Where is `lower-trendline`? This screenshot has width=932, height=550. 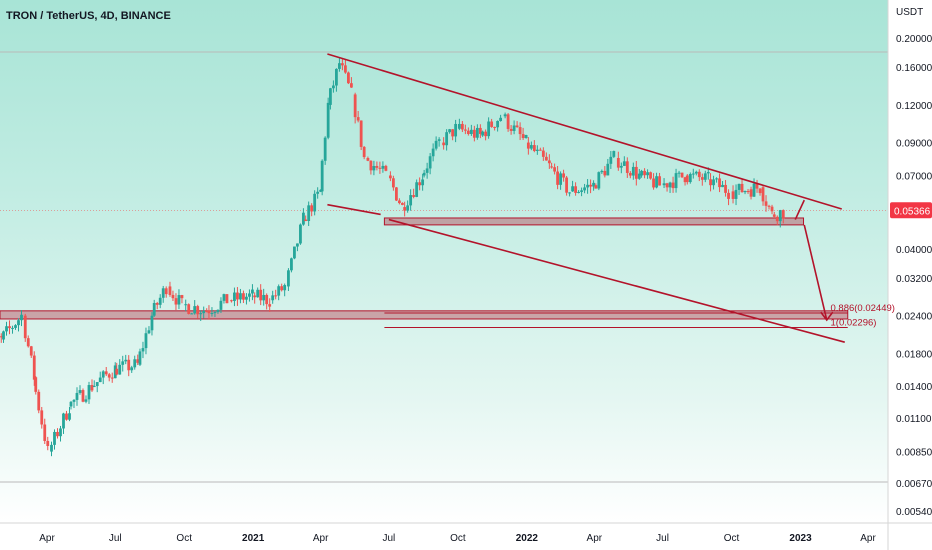 lower-trendline is located at coordinates (616, 280).